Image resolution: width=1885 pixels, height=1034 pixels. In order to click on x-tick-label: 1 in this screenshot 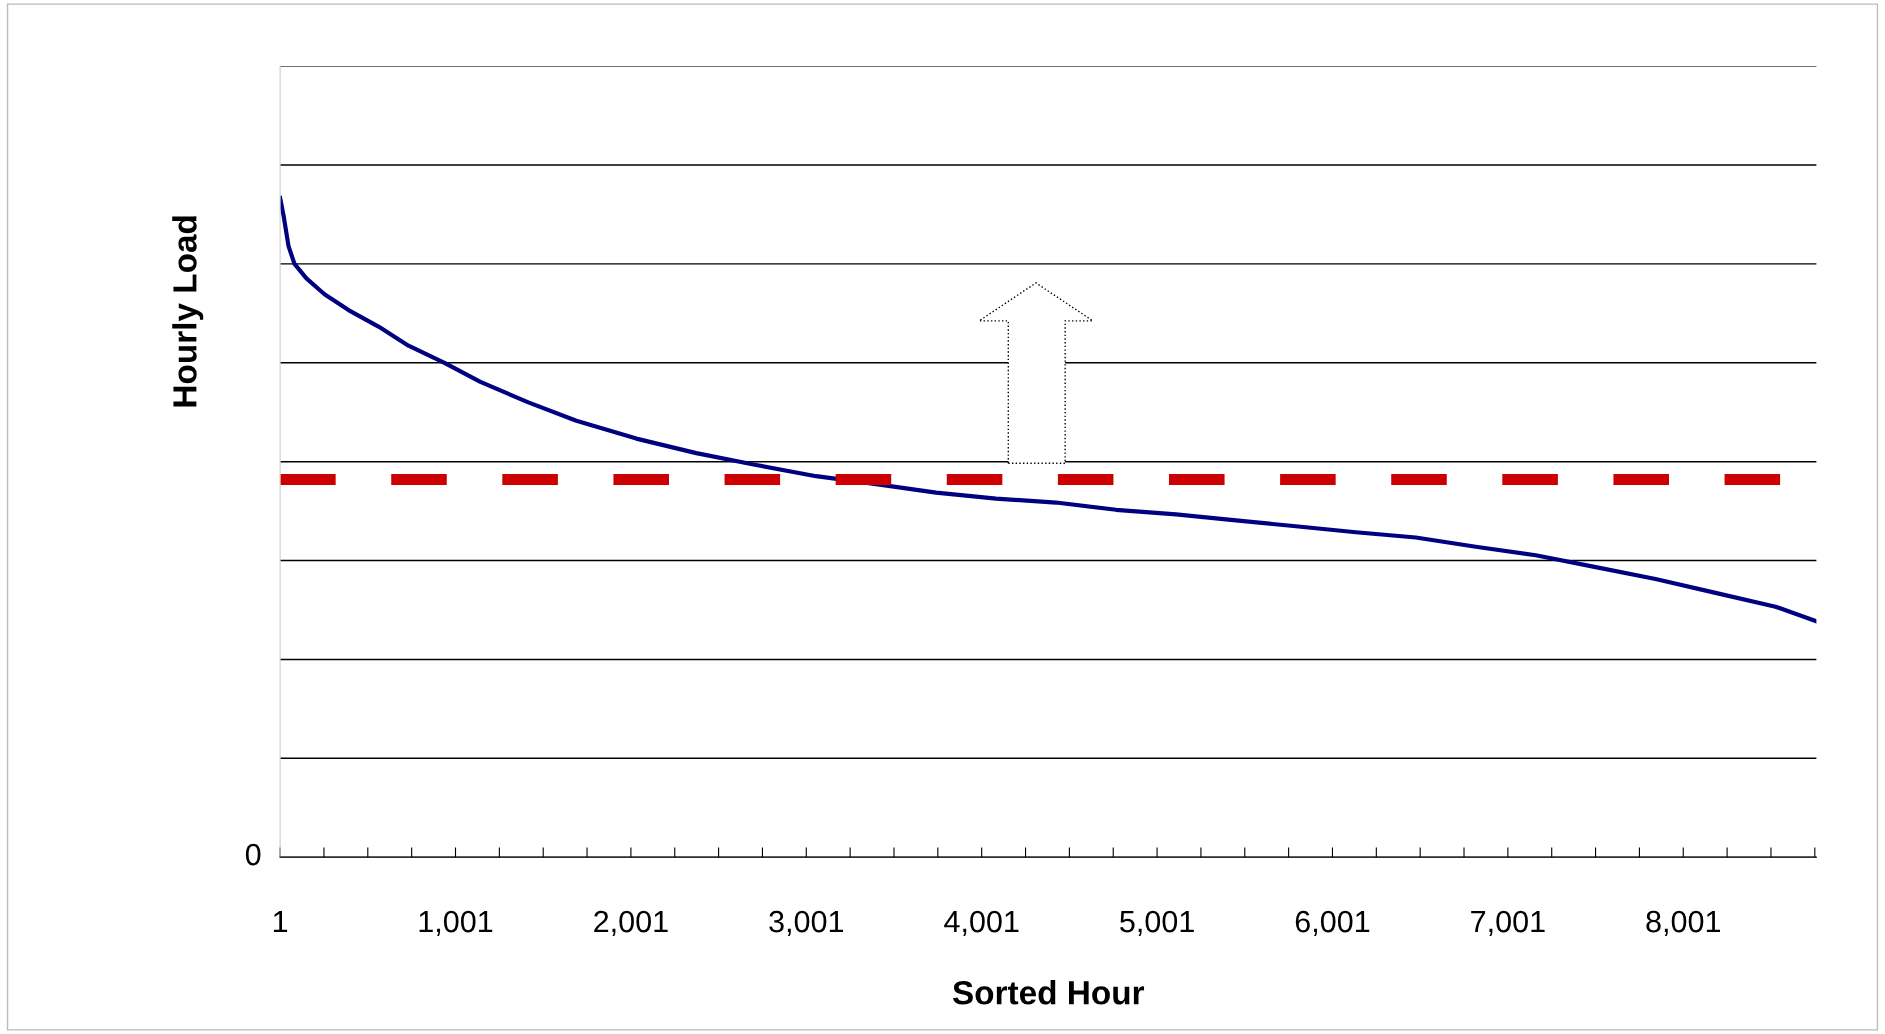, I will do `click(280, 922)`.